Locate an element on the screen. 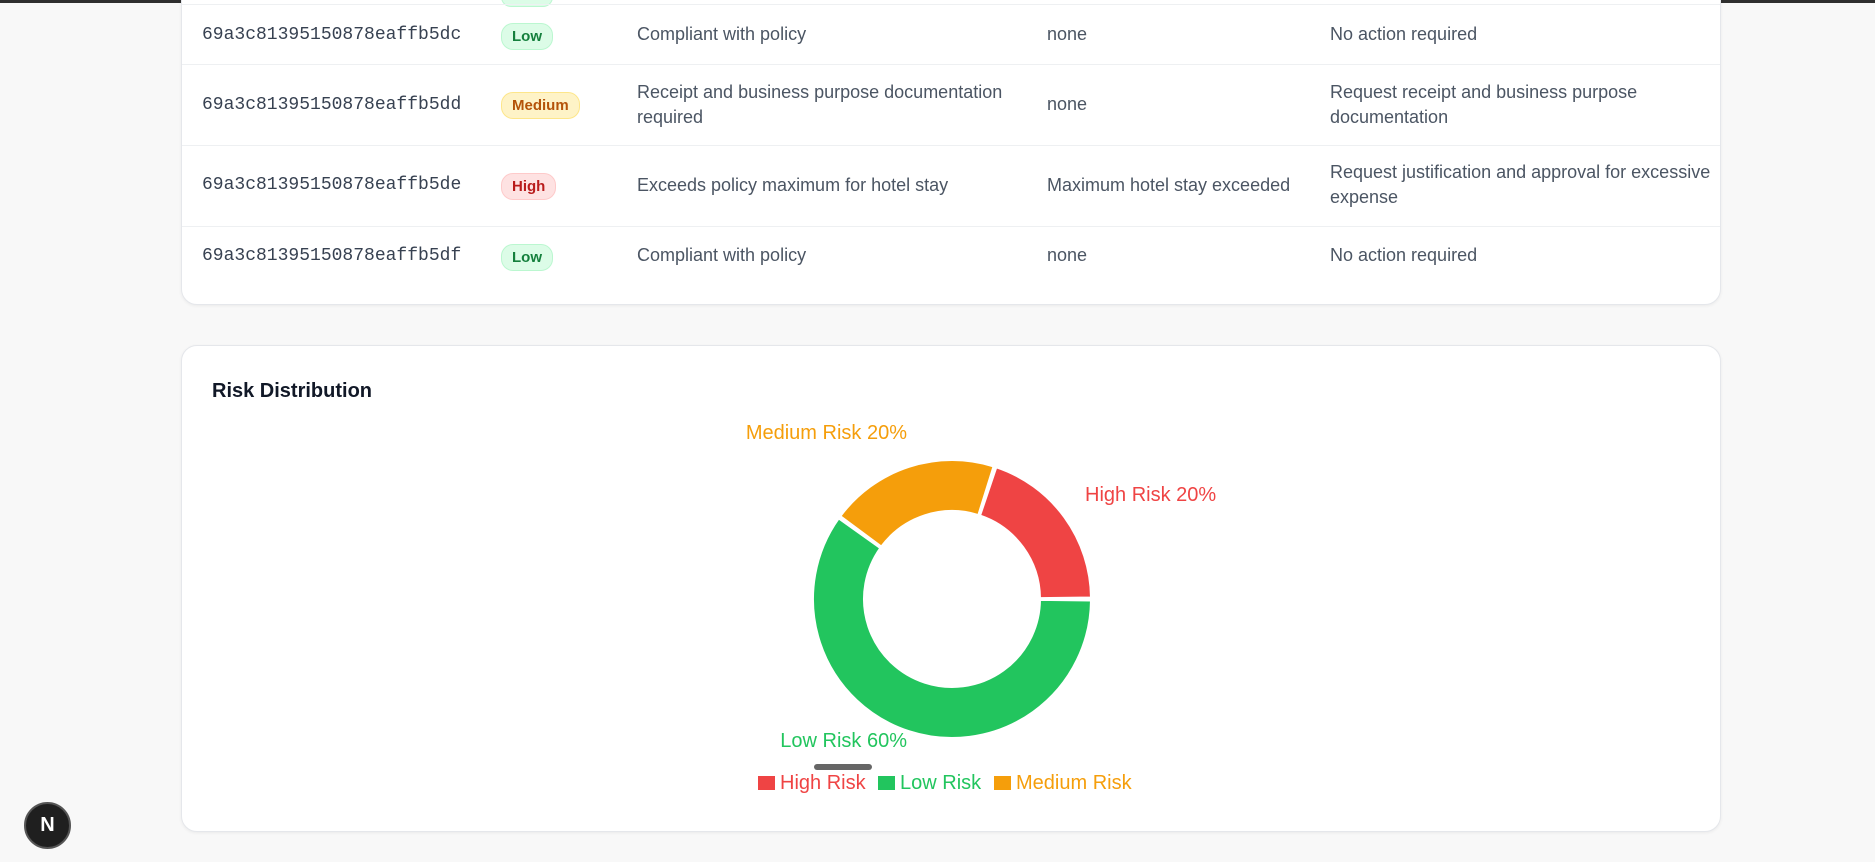 The width and height of the screenshot is (1875, 862). donut-slice-low-risk is located at coordinates (952, 628).